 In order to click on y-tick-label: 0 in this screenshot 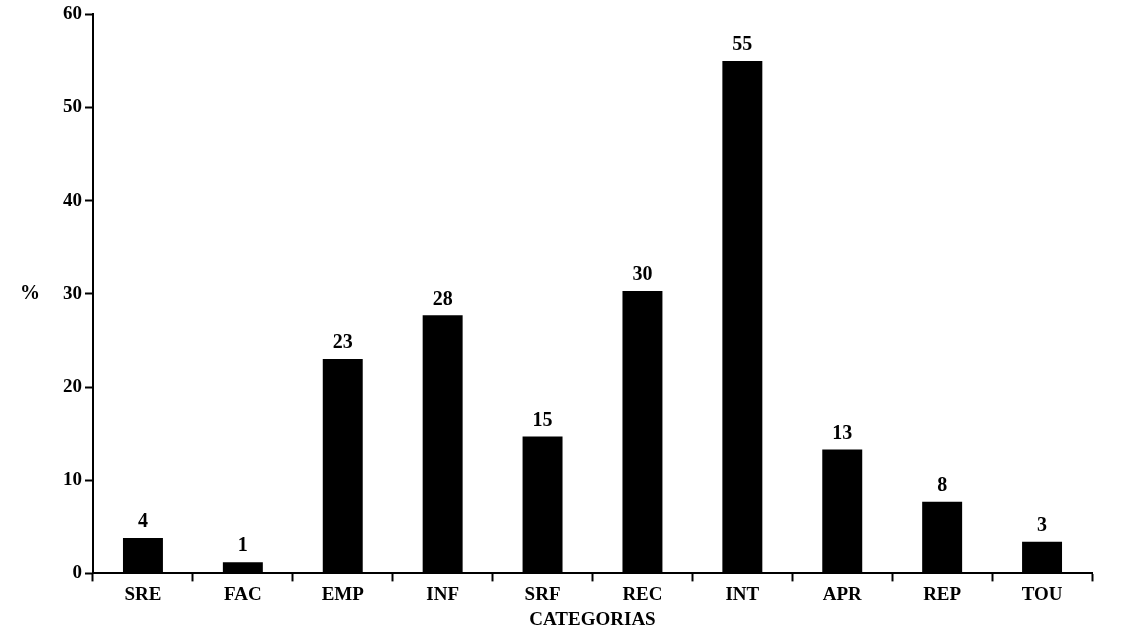, I will do `click(77, 572)`.